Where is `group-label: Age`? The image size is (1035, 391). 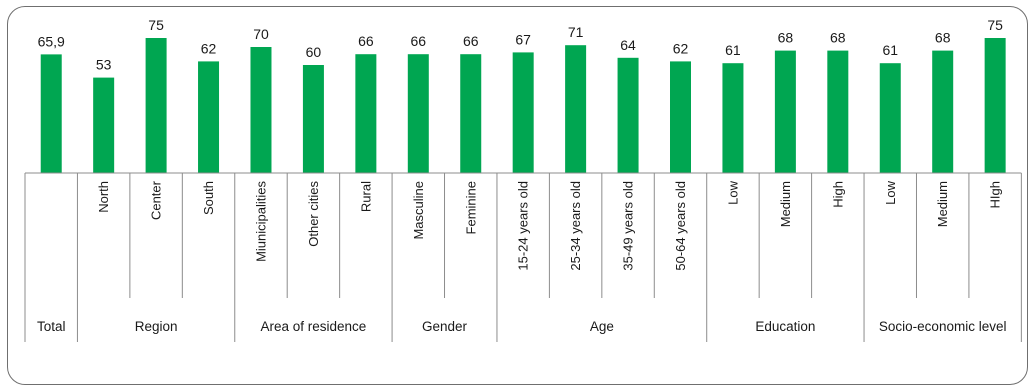 group-label: Age is located at coordinates (602, 326).